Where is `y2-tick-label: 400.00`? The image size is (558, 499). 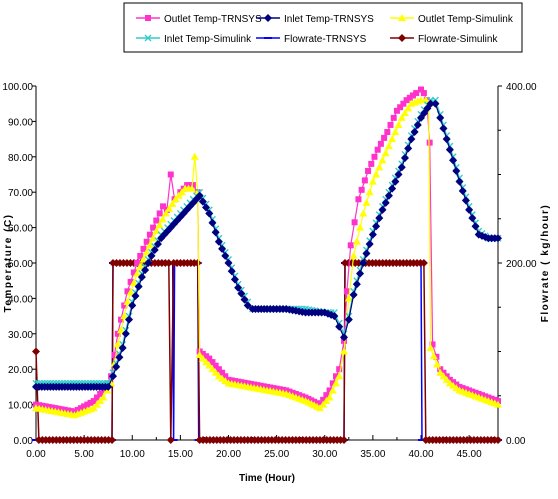 y2-tick-label: 400.00 is located at coordinates (521, 87).